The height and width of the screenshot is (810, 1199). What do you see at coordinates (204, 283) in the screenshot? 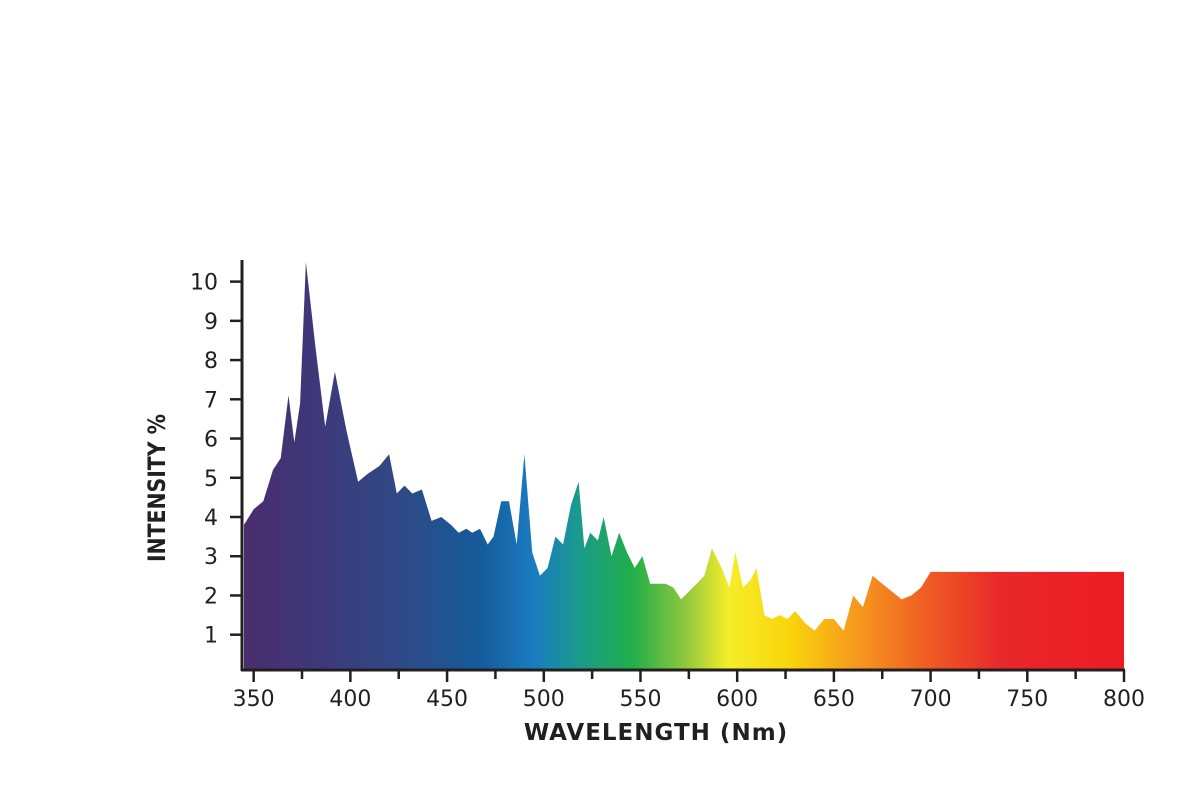
I see `y-tick-label: 10` at bounding box center [204, 283].